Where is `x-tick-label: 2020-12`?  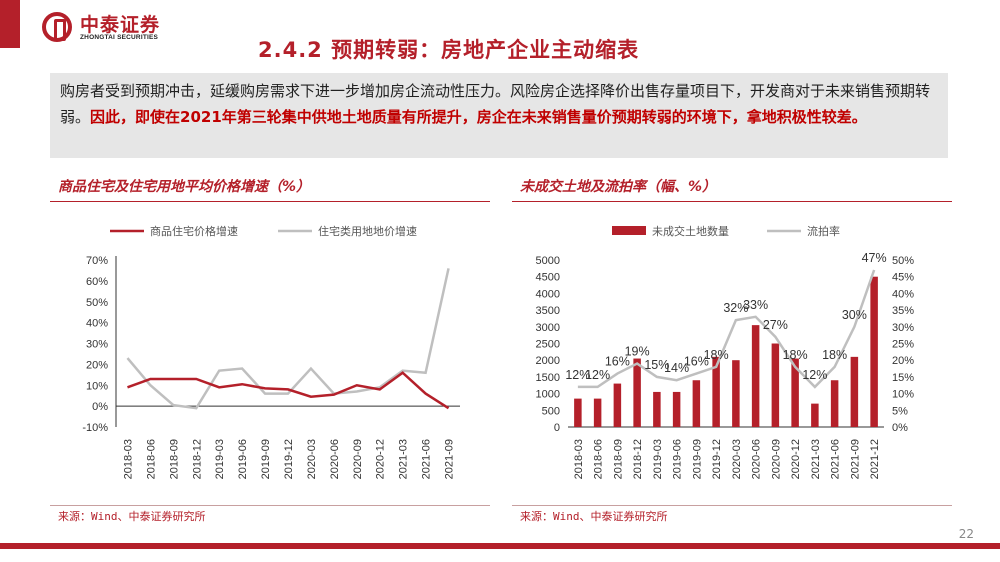
x-tick-label: 2020-12 is located at coordinates (381, 459).